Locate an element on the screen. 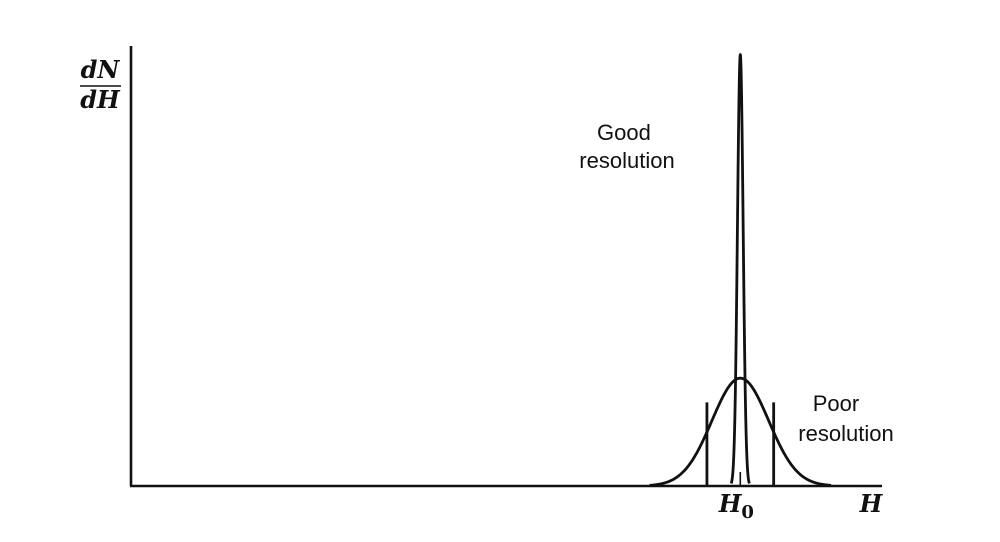 The image size is (1000, 542). poor-resolution-label: Poor resolution is located at coordinates (845, 418).